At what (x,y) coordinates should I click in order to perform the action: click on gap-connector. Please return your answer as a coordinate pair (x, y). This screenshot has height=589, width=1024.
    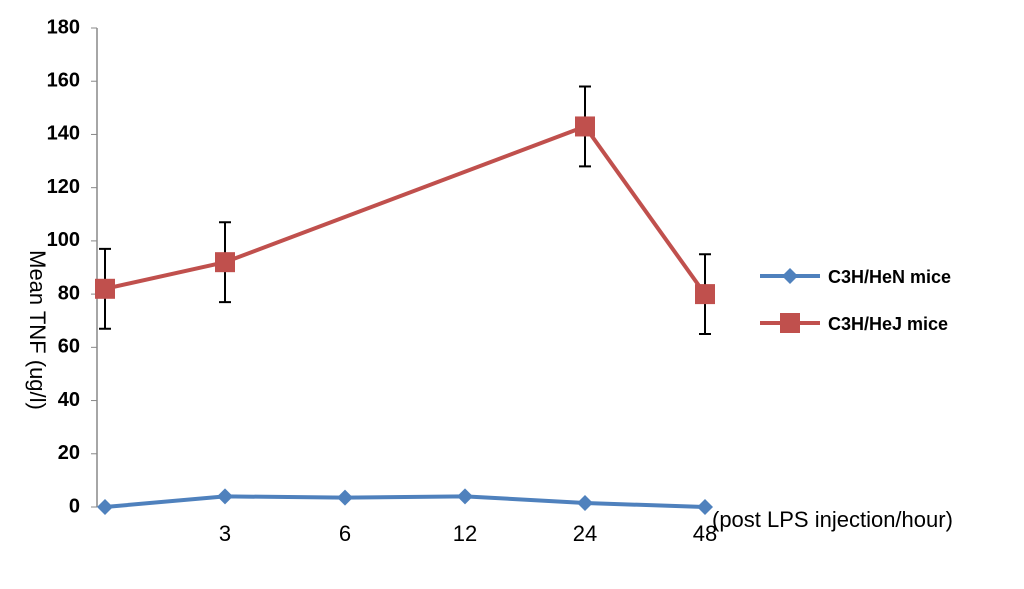
    Looking at the image, I should click on (405, 194).